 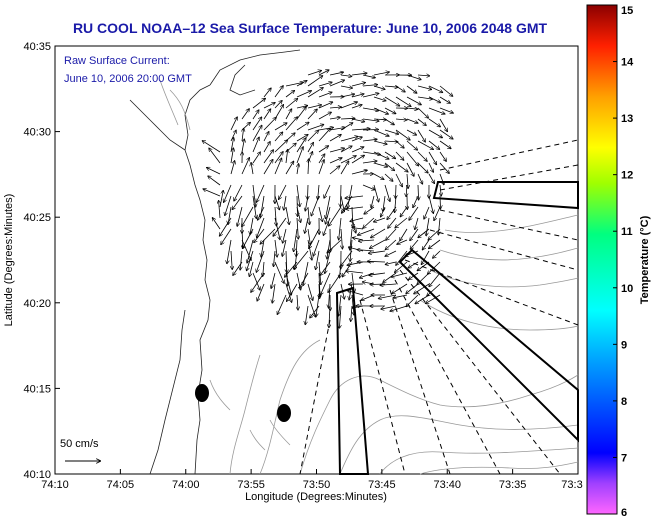 I want to click on x-tick-label: 73:3, so click(x=571, y=485).